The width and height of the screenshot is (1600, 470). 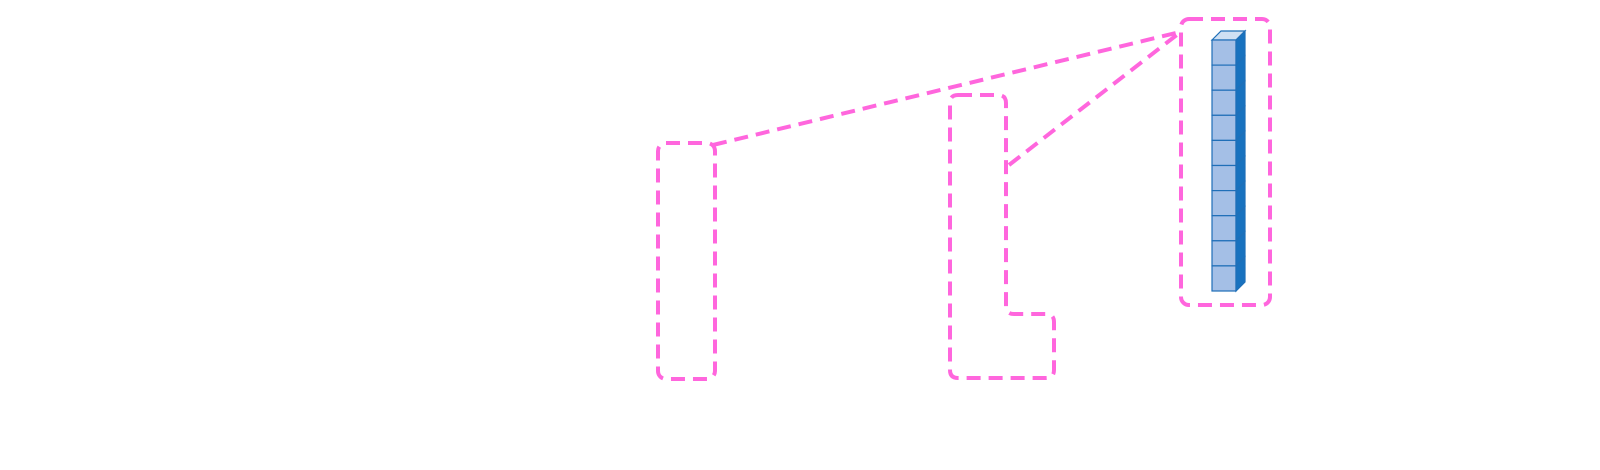 I want to click on selection-region-left, so click(x=686, y=261).